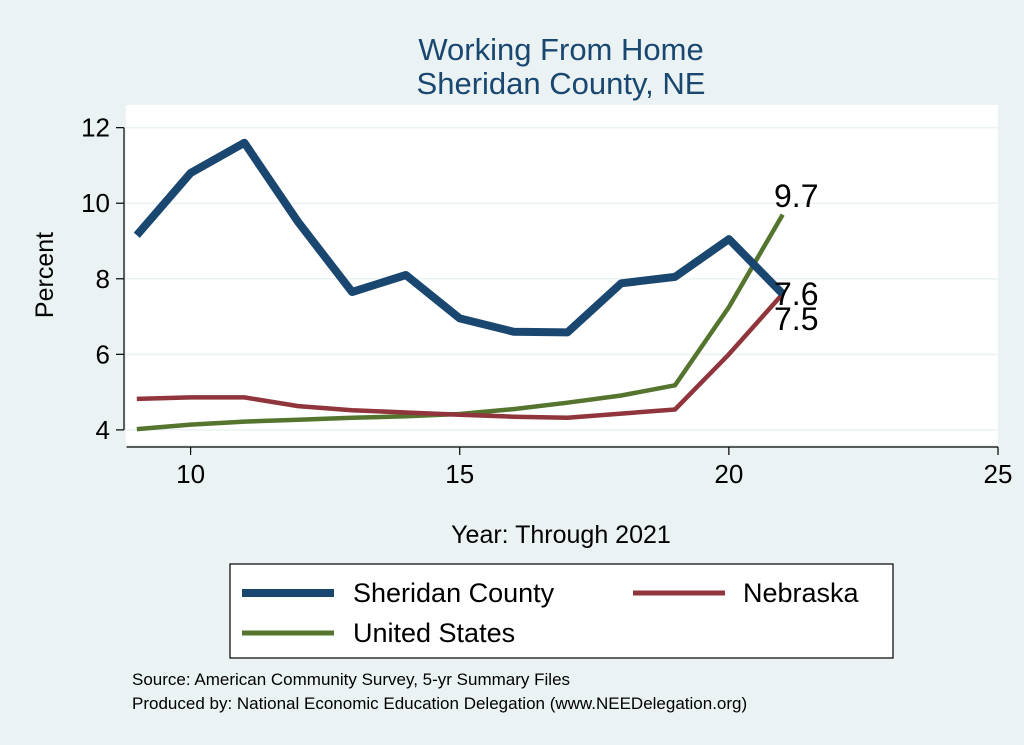 The width and height of the screenshot is (1024, 745). I want to click on end-label-united-states: 9.7, so click(796, 196).